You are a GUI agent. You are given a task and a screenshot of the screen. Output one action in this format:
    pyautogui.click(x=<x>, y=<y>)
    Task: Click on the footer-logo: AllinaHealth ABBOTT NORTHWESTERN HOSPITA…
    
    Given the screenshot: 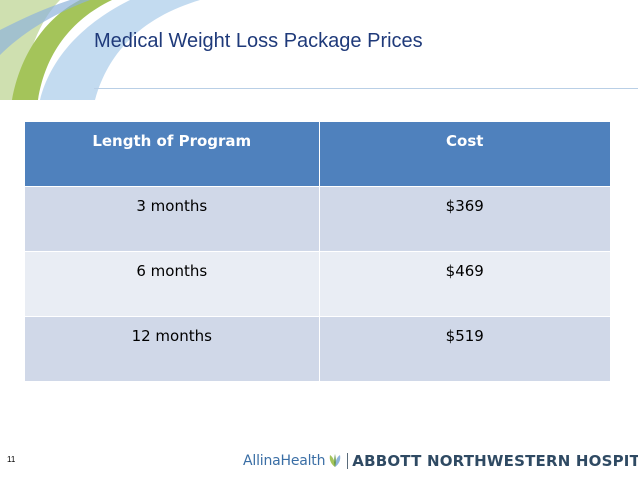 What is the action you would take?
    pyautogui.click(x=440, y=461)
    